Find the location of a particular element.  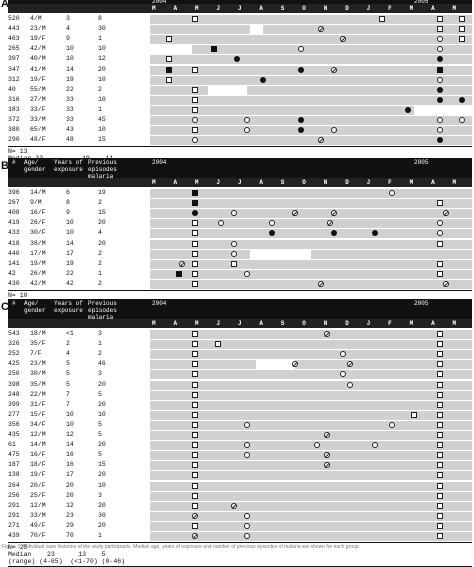

previous-episodes: 45 is located at coordinates (102, 119).